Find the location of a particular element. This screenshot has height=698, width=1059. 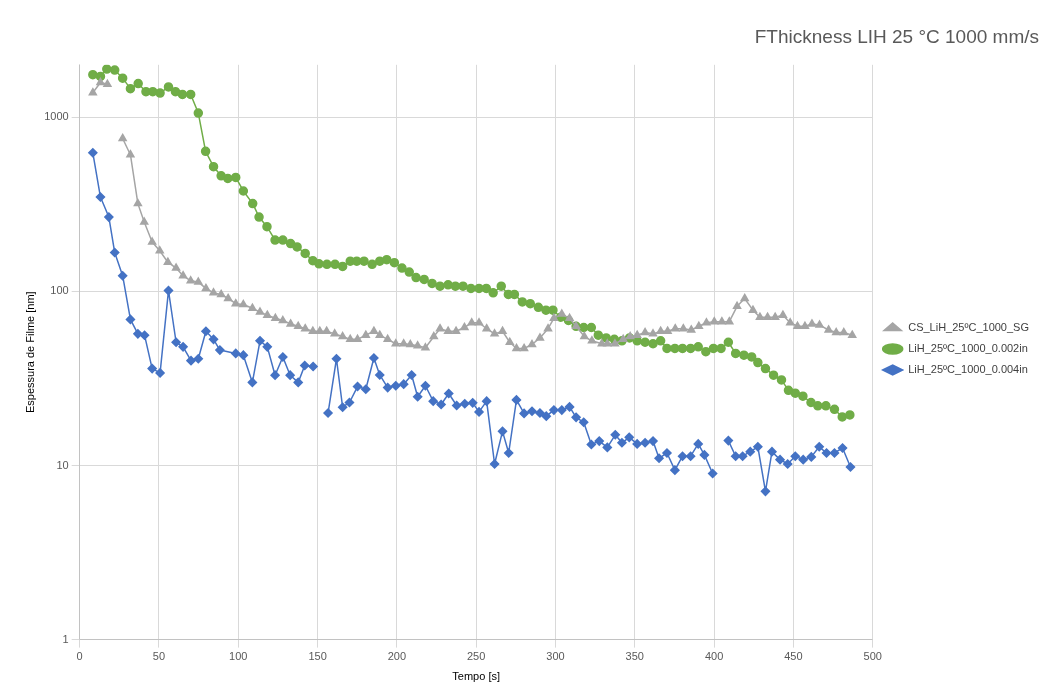

x-tick-label: 500 is located at coordinates (872, 656).